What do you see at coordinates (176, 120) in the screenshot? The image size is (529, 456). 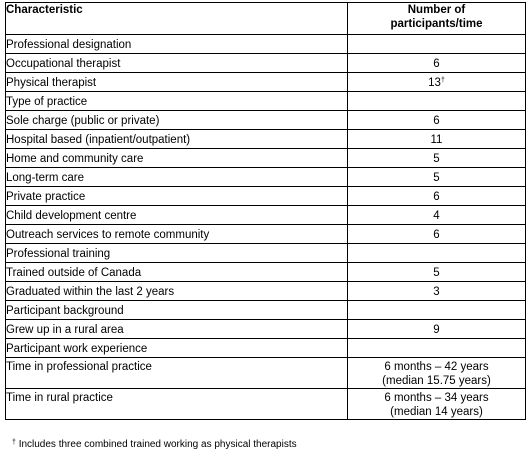 I see `row-label: Sole charge (public or private)` at bounding box center [176, 120].